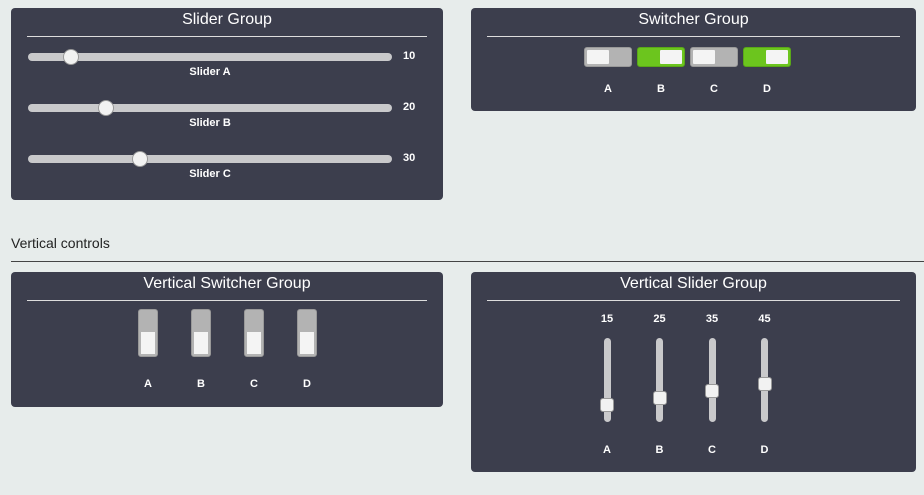 The image size is (924, 495). Describe the element at coordinates (693, 19) in the screenshot. I see `panel-title: Switcher Group` at that location.